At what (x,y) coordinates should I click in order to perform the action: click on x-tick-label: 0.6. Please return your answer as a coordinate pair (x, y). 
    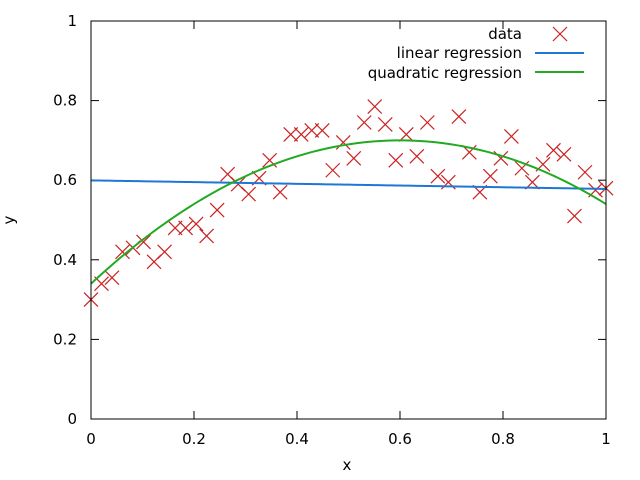
    Looking at the image, I should click on (400, 439).